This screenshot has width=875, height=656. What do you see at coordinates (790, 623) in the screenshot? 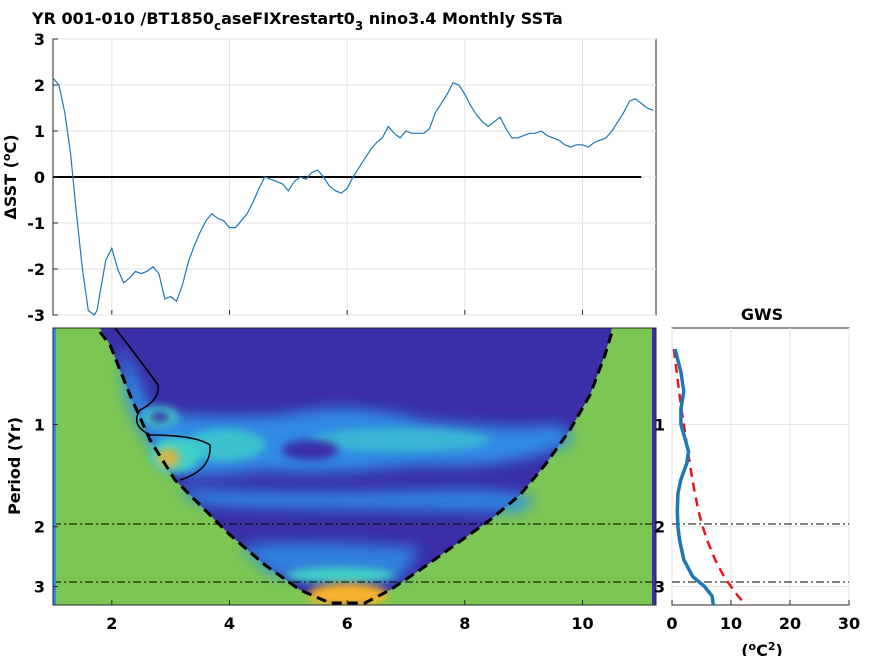
I see `gws-x-tick-label: 20` at bounding box center [790, 623].